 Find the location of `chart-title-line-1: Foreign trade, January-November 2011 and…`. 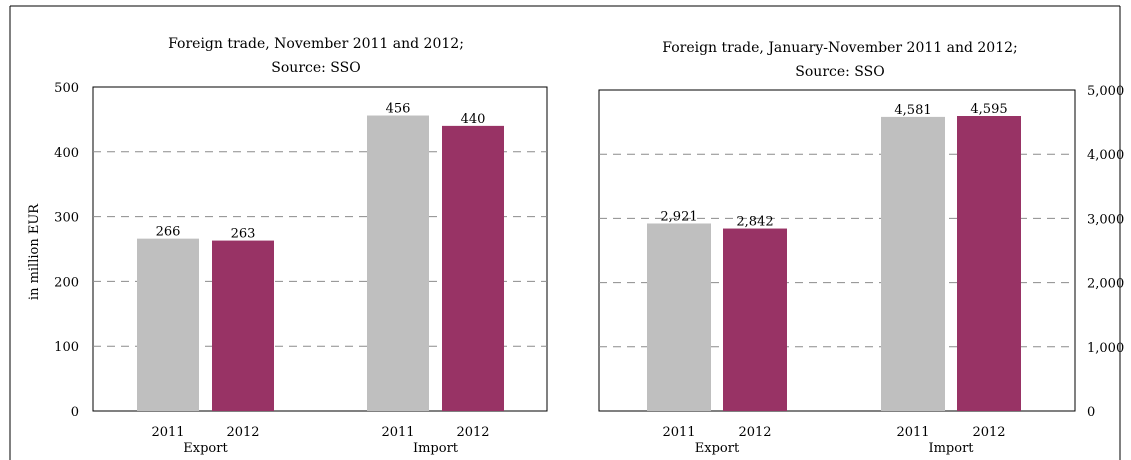

chart-title-line-1: Foreign trade, January-November 2011 and… is located at coordinates (839, 48).